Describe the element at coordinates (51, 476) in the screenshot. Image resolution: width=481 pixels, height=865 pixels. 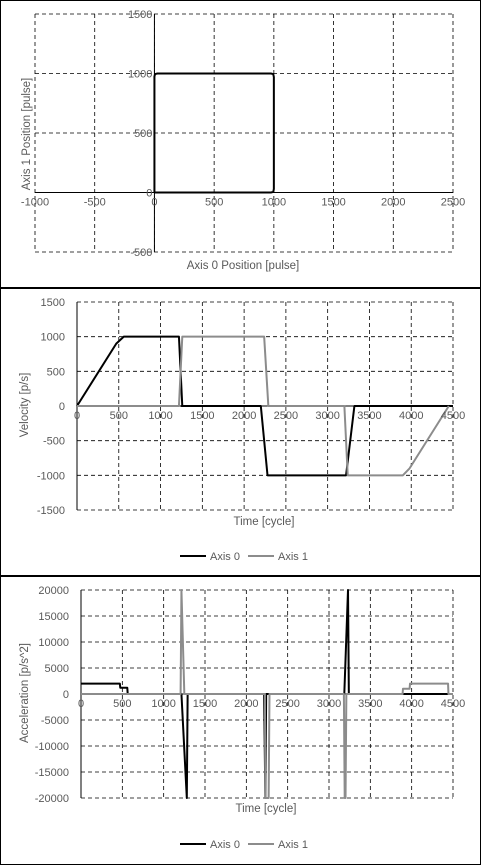
I see `y-tick-label: -1000` at that location.